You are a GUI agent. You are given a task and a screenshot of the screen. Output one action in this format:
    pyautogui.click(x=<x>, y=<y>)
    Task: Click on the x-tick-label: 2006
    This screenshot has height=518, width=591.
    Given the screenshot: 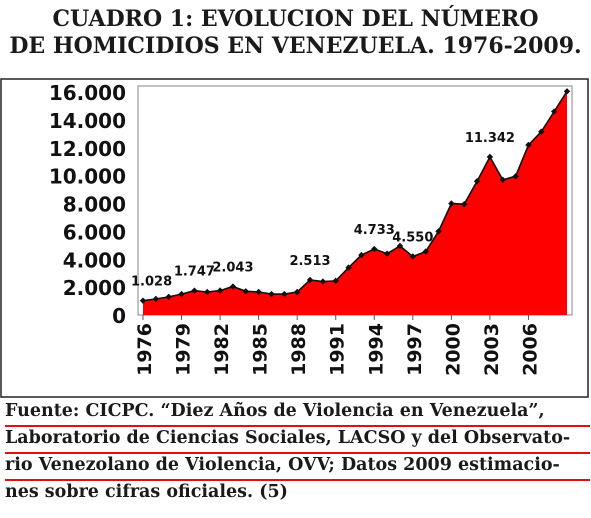 What is the action you would take?
    pyautogui.click(x=530, y=349)
    